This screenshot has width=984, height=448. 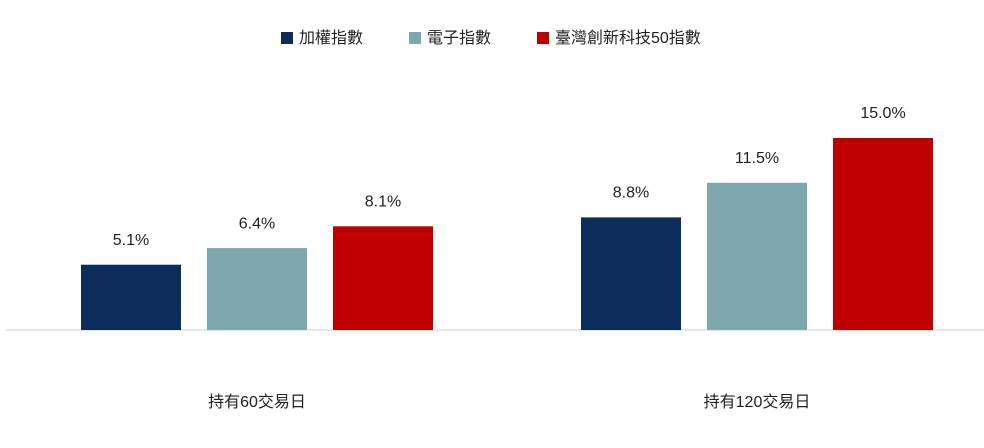 I want to click on legend-label: 電子指數, so click(x=459, y=38).